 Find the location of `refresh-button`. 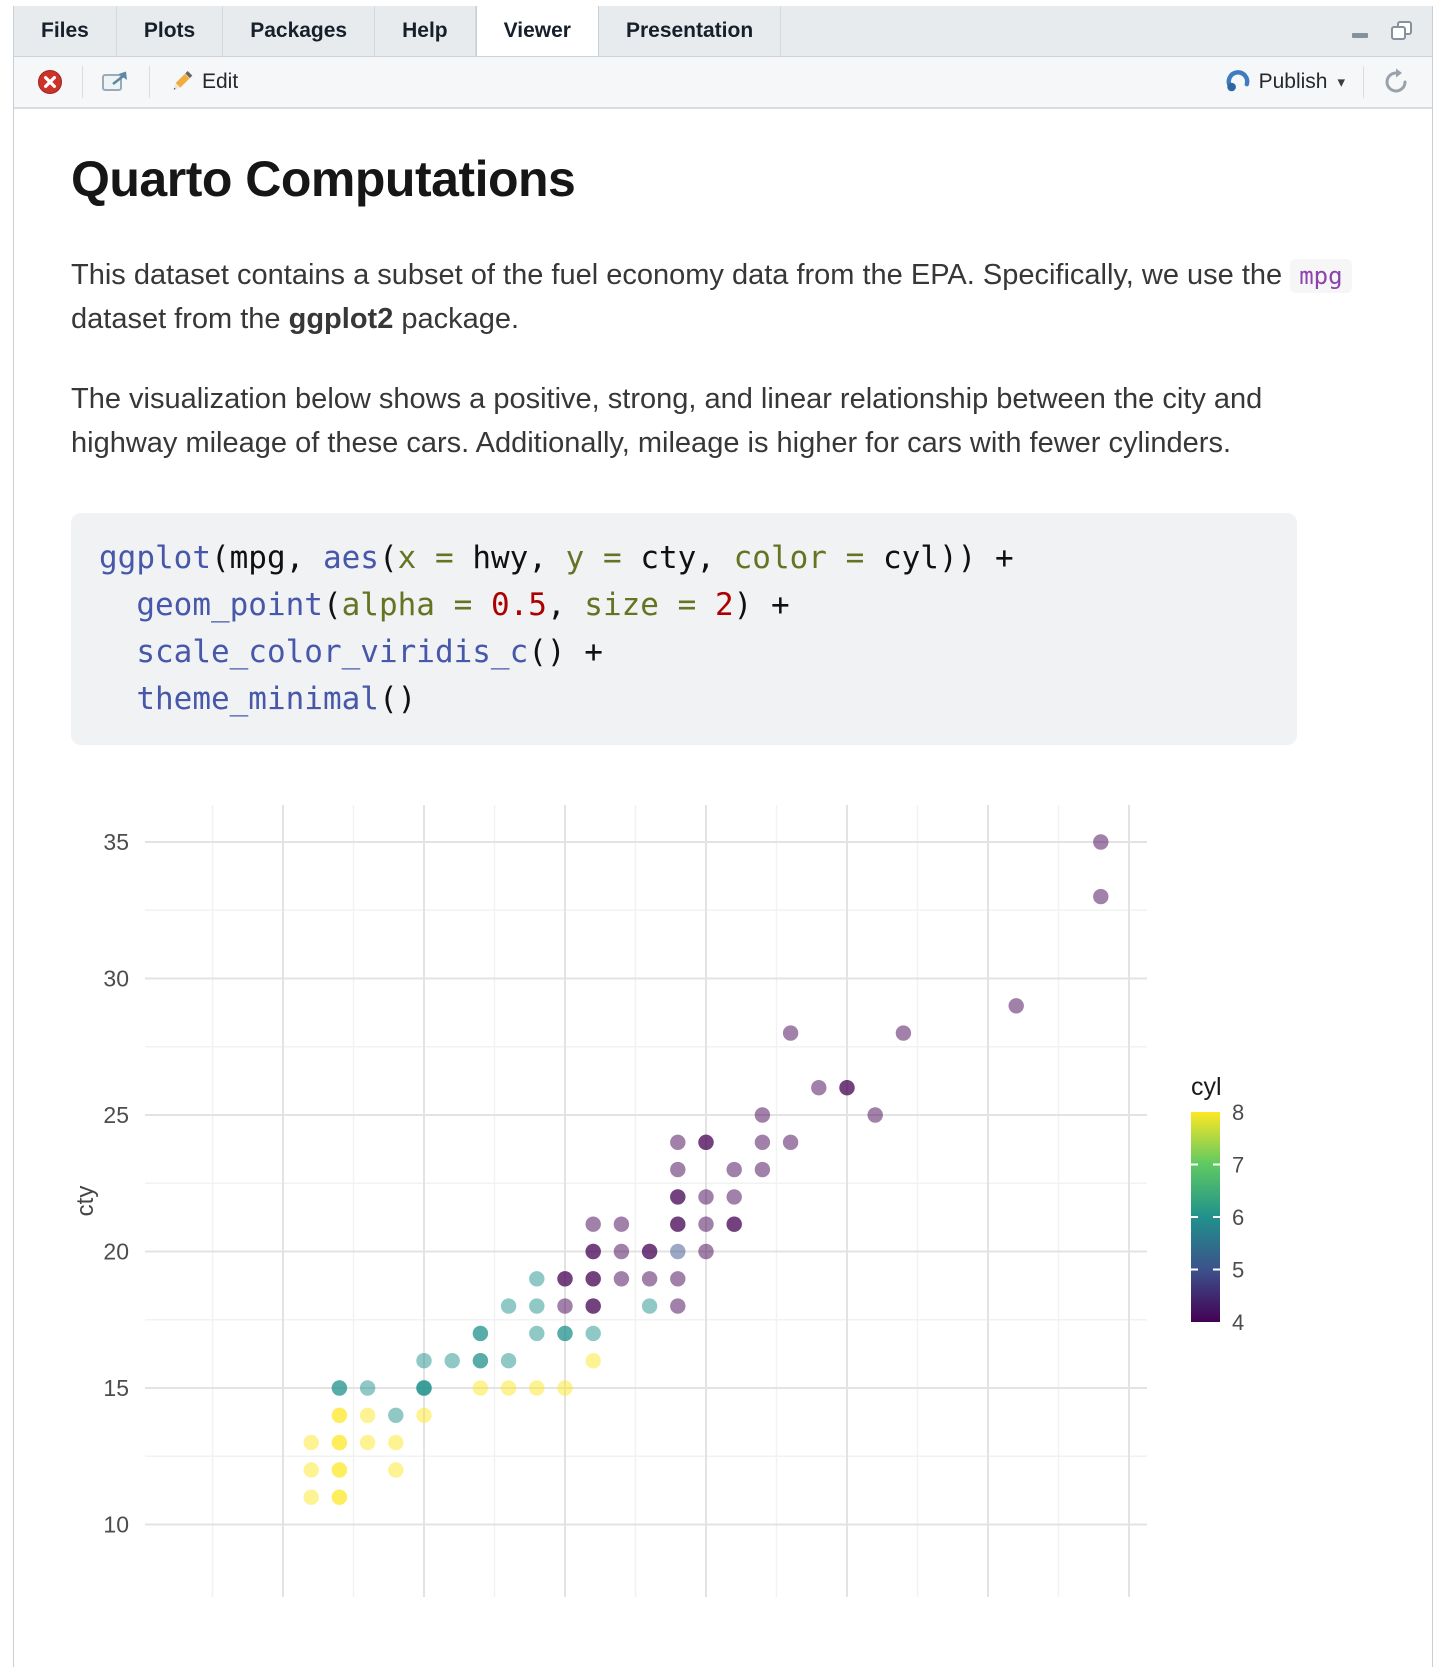

refresh-button is located at coordinates (1396, 82).